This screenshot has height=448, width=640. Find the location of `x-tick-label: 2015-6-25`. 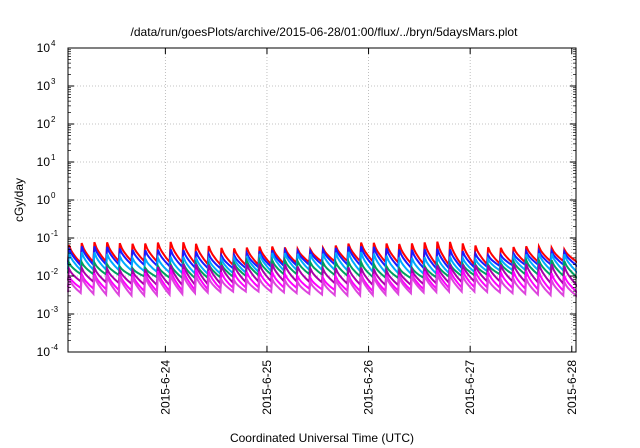

x-tick-label: 2015-6-25 is located at coordinates (267, 387).